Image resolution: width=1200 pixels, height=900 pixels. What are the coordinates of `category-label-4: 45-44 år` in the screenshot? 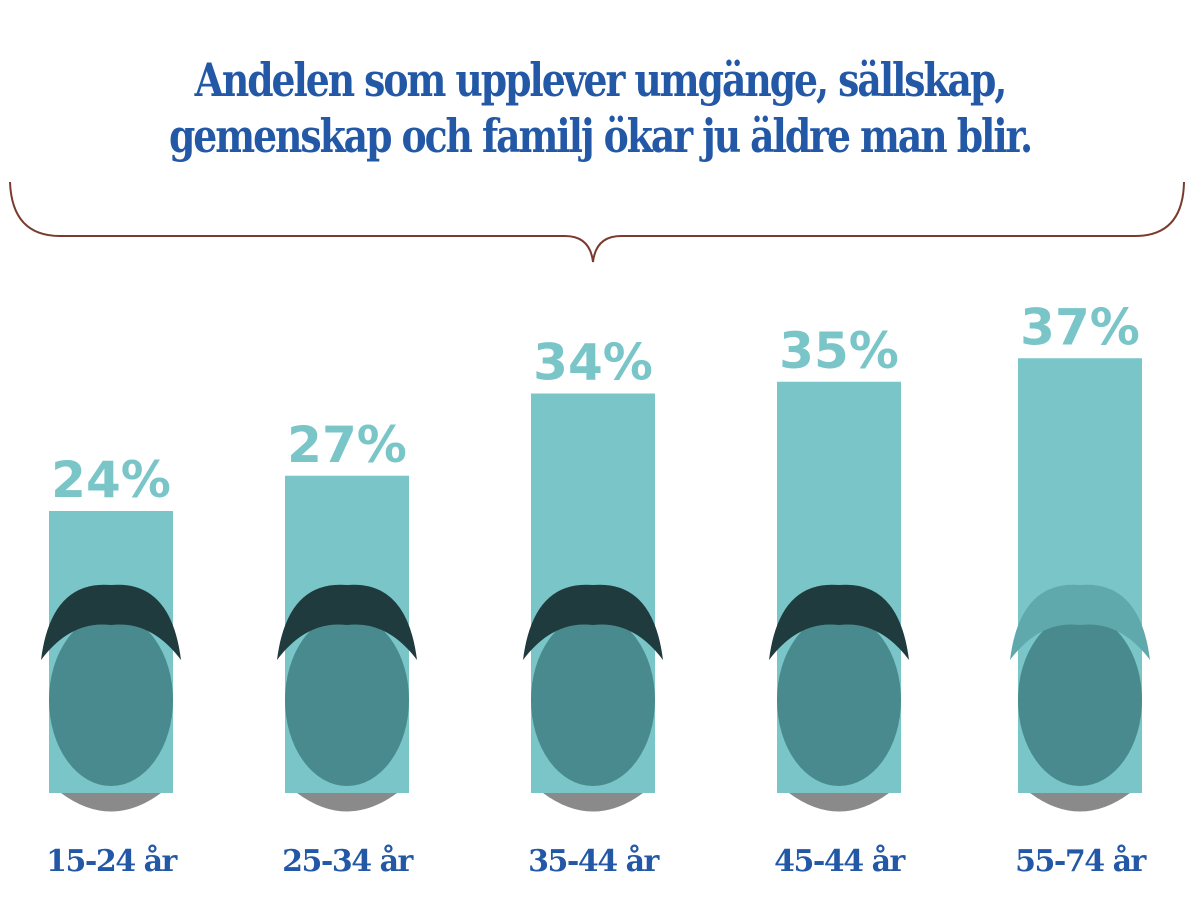 It's located at (840, 861).